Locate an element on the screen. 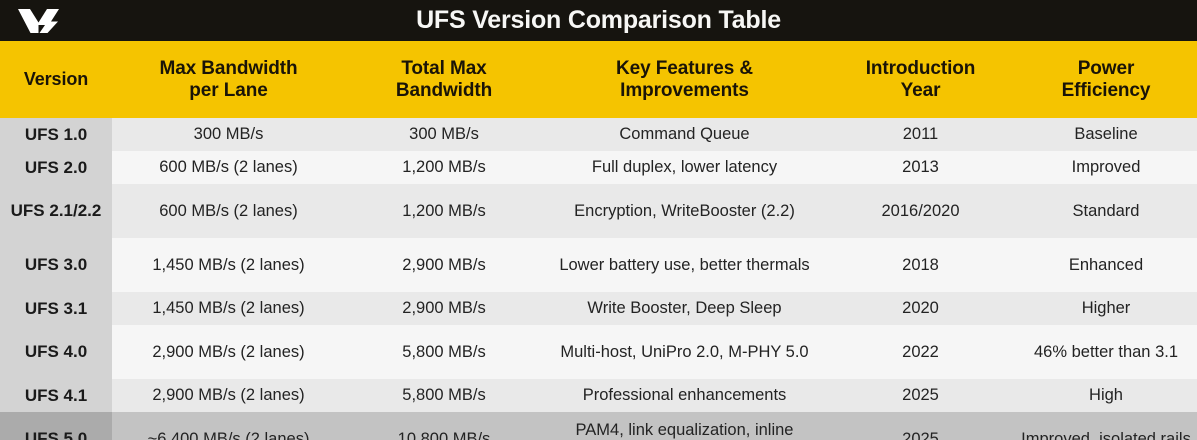  cell-text: Lower battery use, better thermals is located at coordinates (684, 264).